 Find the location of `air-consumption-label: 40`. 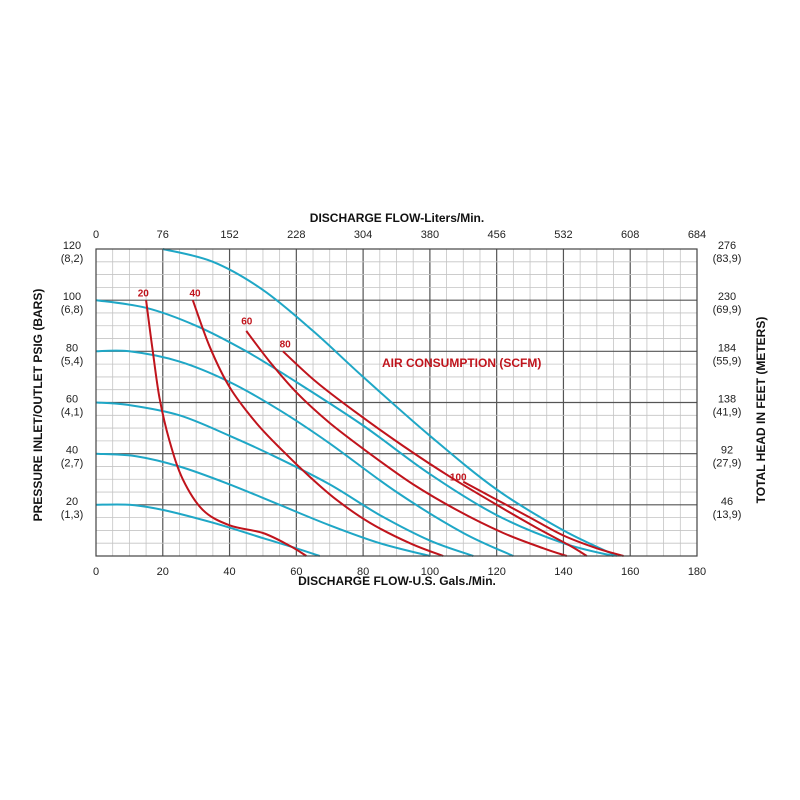

air-consumption-label: 40 is located at coordinates (195, 293).